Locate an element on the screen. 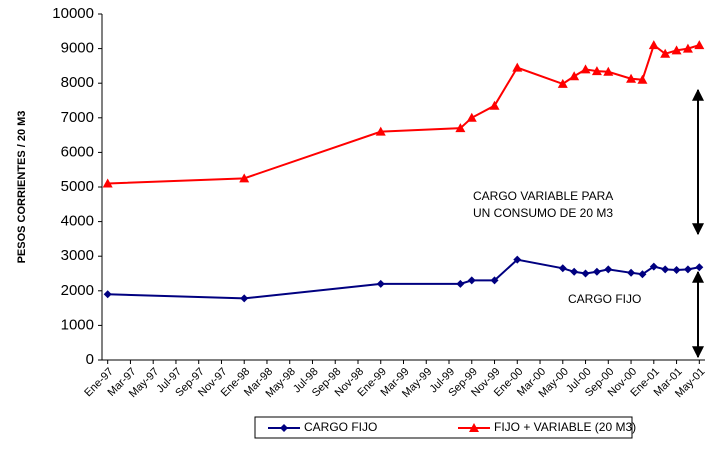 The width and height of the screenshot is (705, 476). legend-label: FIJO + VARIABLE (20 M3) is located at coordinates (565, 427).